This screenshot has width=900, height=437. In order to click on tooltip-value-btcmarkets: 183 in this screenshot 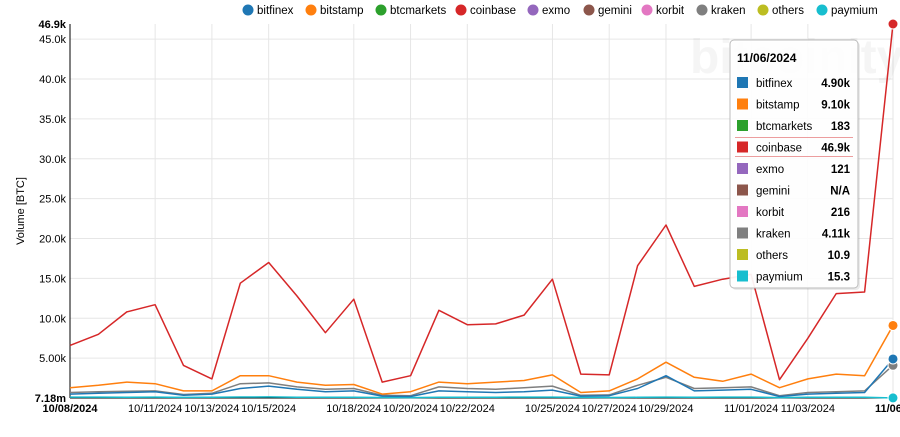, I will do `click(840, 127)`.